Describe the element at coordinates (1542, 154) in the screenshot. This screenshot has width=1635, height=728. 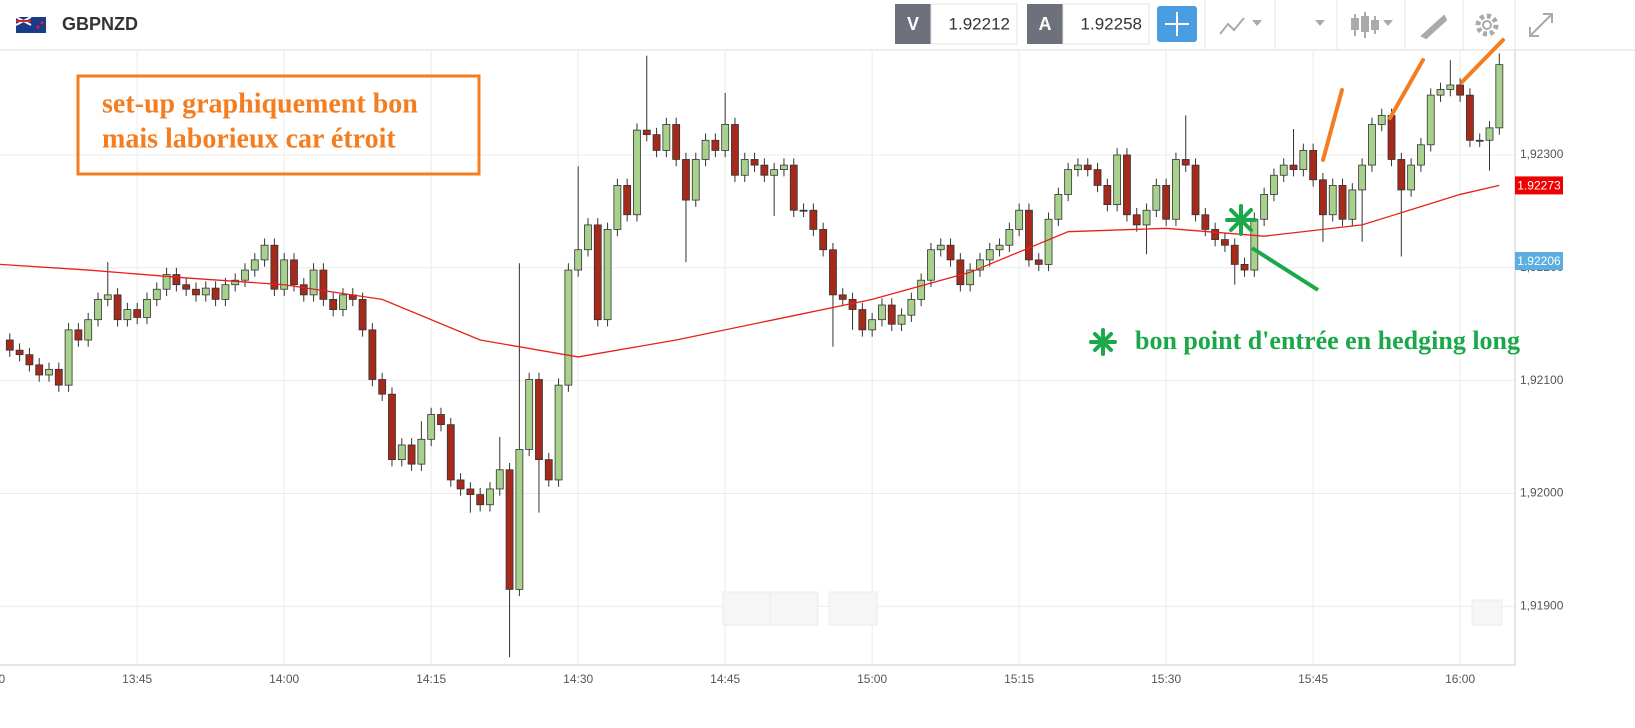
I see `y-tick-label: 1,92300` at that location.